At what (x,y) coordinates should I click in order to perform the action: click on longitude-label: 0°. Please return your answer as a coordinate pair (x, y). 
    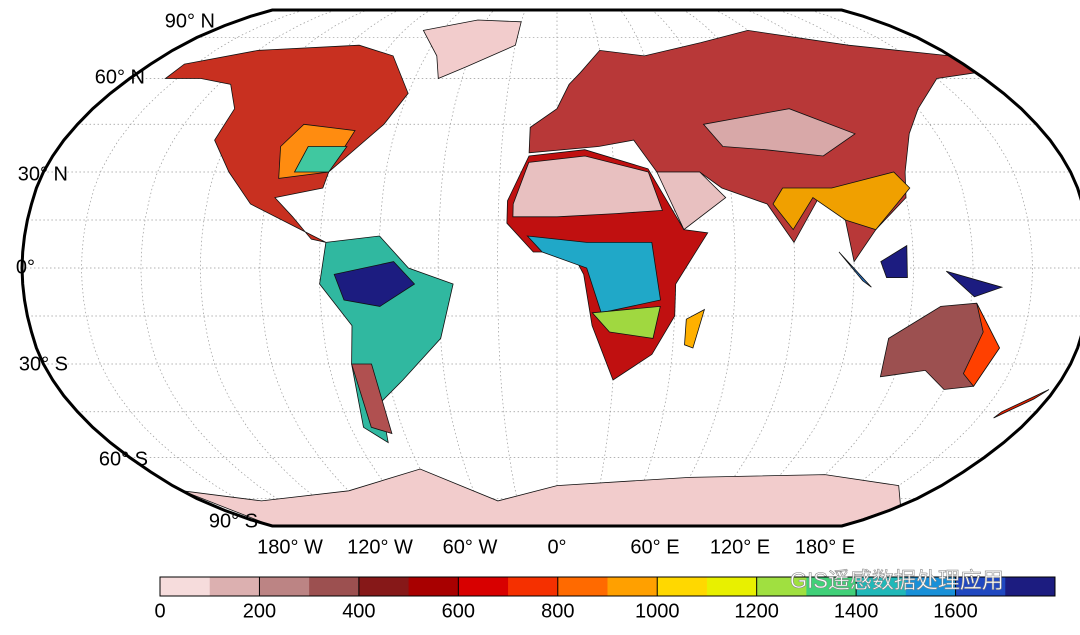
    Looking at the image, I should click on (556, 547).